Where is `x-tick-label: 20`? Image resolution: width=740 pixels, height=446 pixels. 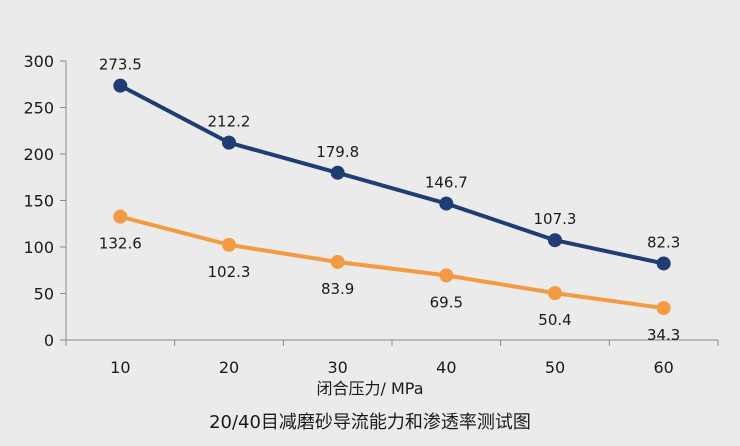
x-tick-label: 20 is located at coordinates (229, 367).